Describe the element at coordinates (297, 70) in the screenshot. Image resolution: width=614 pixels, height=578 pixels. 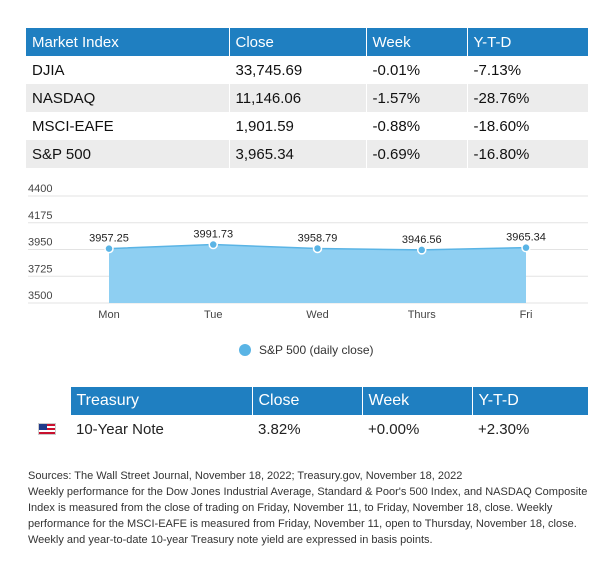
I see `index-close: 33,745.69` at that location.